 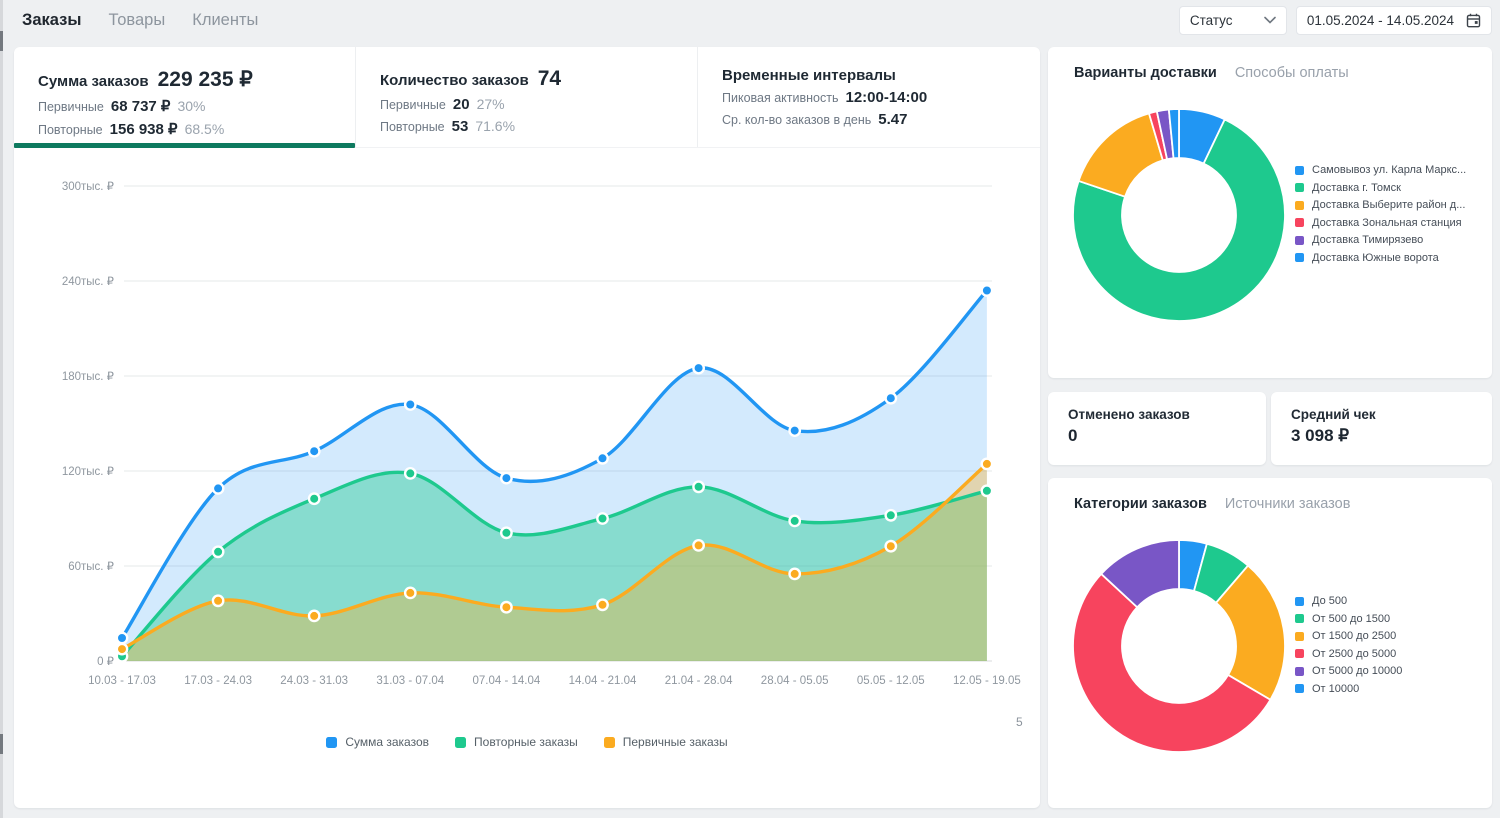 I want to click on y-axis-tick: 300тыс. ₽, so click(x=88, y=187).